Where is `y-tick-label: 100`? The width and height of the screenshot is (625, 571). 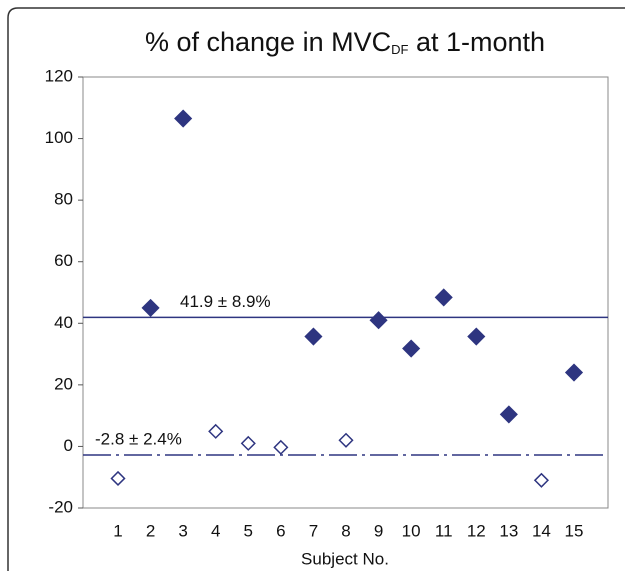 y-tick-label: 100 is located at coordinates (59, 137).